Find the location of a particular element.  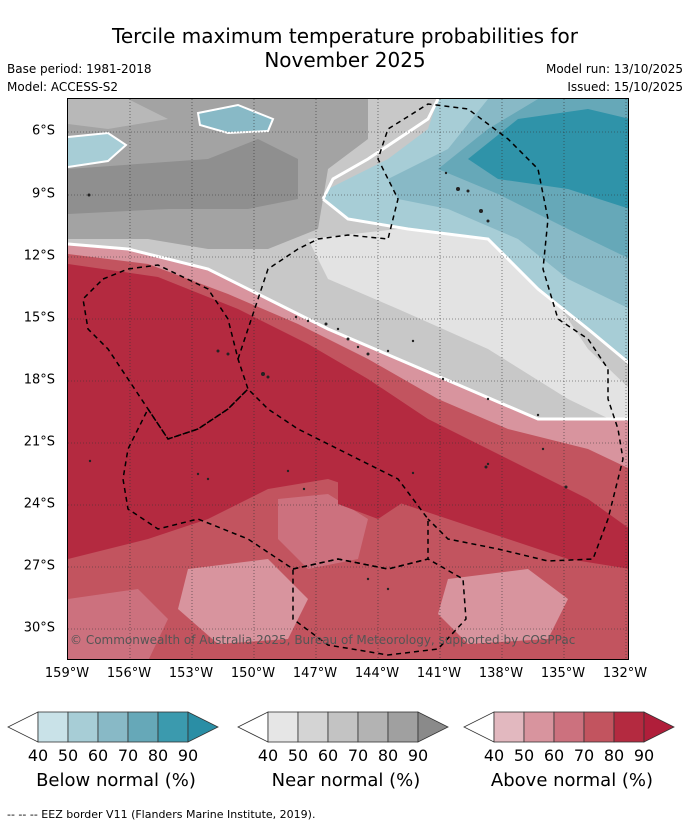

lon-label: 147°W is located at coordinates (315, 673).